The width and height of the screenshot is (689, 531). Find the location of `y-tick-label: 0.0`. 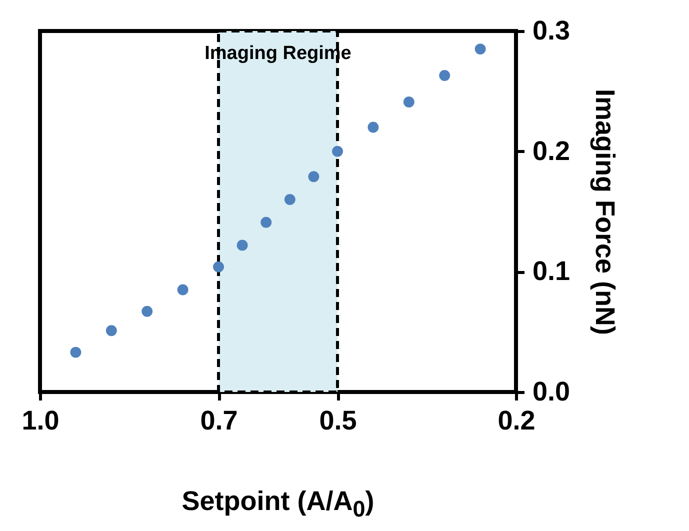

y-tick-label: 0.0 is located at coordinates (551, 391).